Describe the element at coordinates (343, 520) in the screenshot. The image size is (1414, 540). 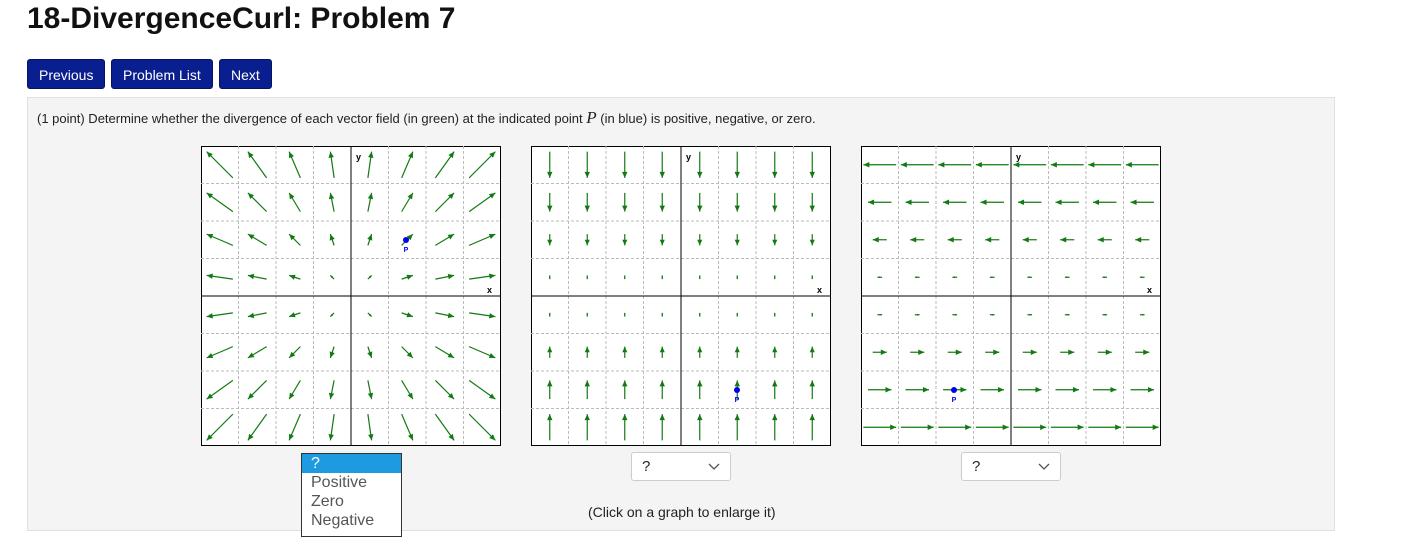
I see `option: Negative` at that location.